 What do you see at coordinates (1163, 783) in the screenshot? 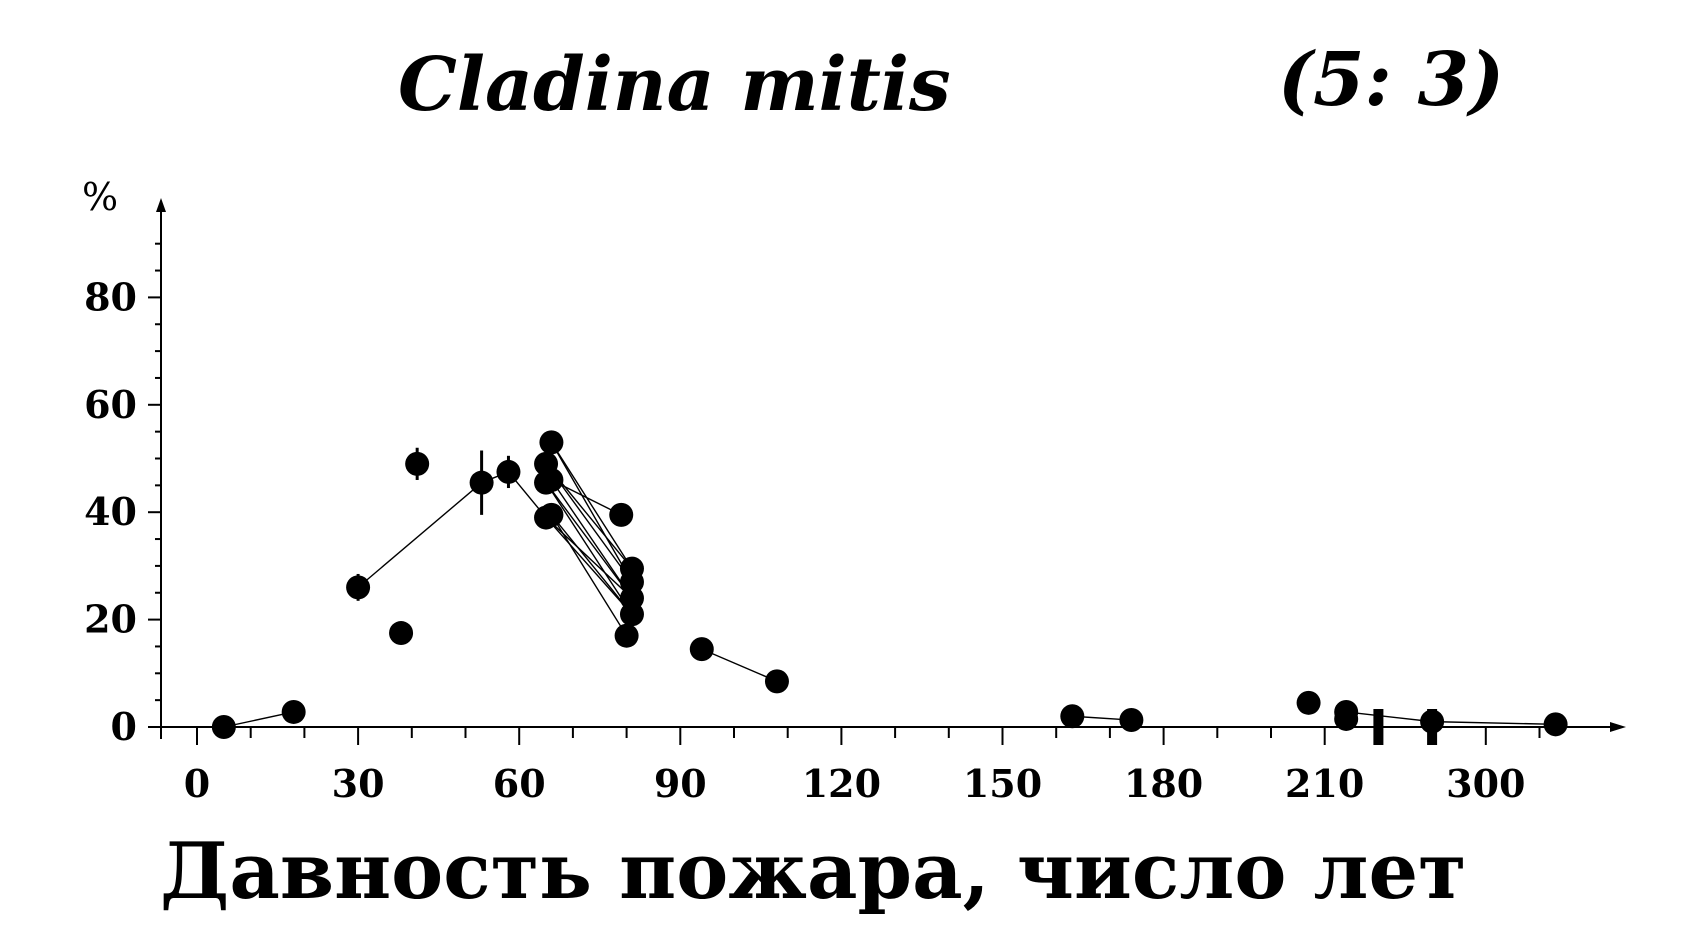
I see `x-tick-label: 180` at bounding box center [1163, 783].